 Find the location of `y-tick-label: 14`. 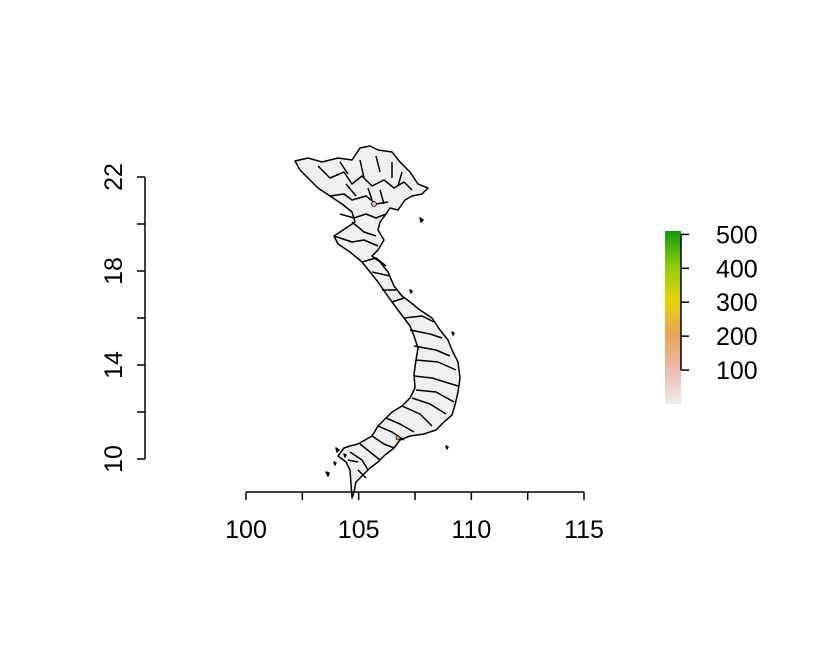

y-tick-label: 14 is located at coordinates (114, 365).